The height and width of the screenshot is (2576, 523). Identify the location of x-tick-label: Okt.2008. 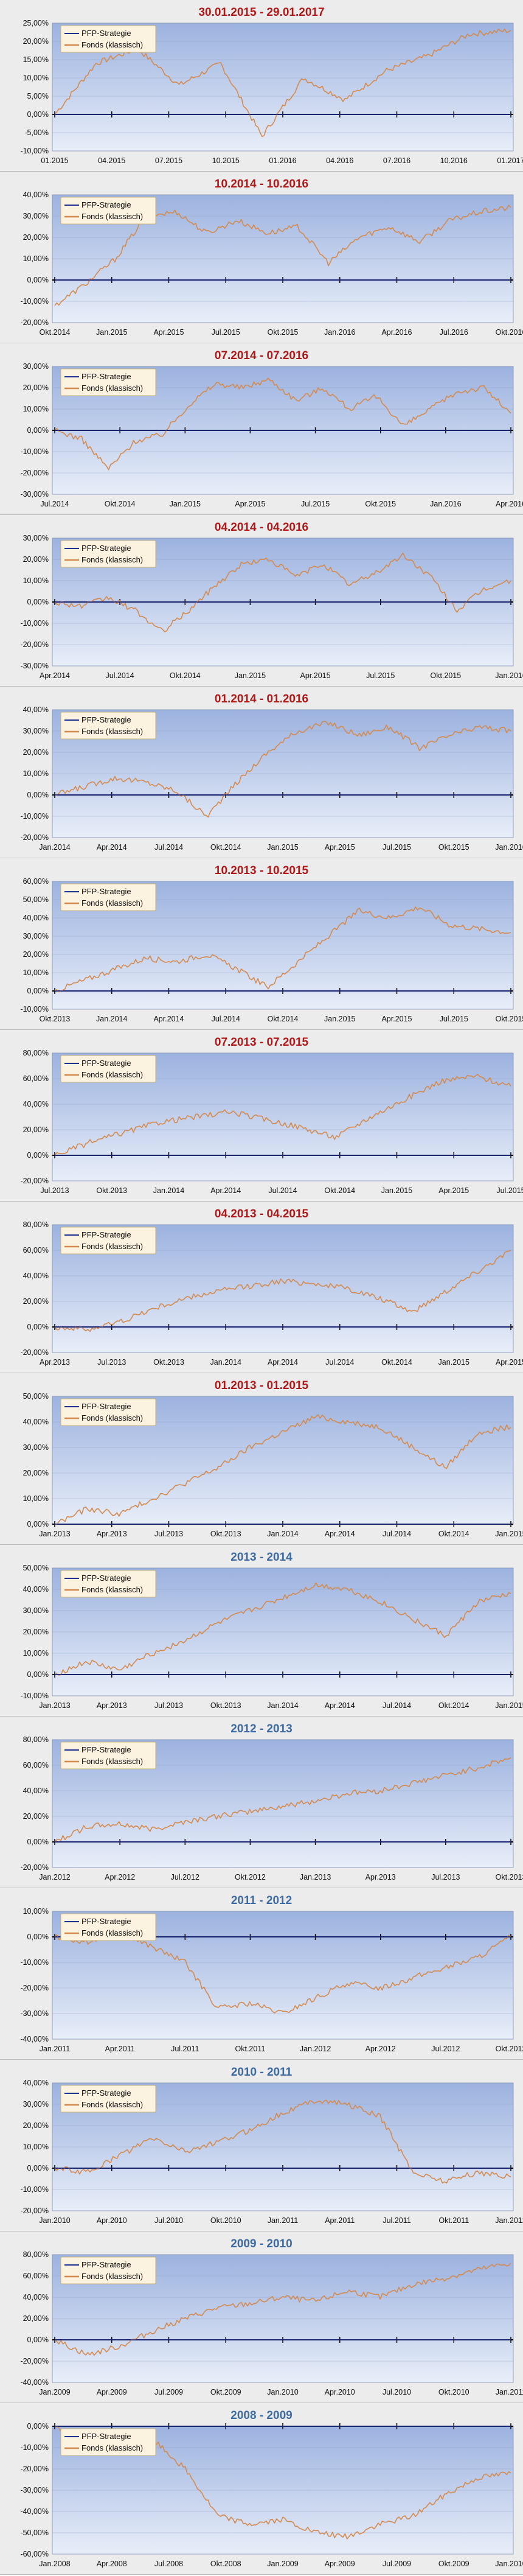
(225, 2564).